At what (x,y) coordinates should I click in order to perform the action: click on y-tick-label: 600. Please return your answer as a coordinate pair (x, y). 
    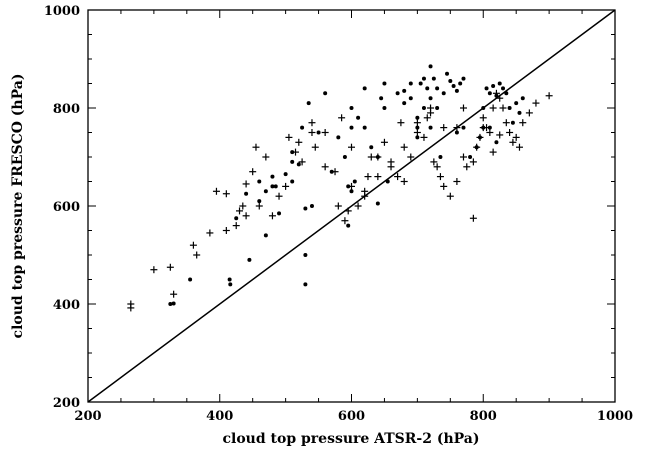
    Looking at the image, I should click on (66, 207).